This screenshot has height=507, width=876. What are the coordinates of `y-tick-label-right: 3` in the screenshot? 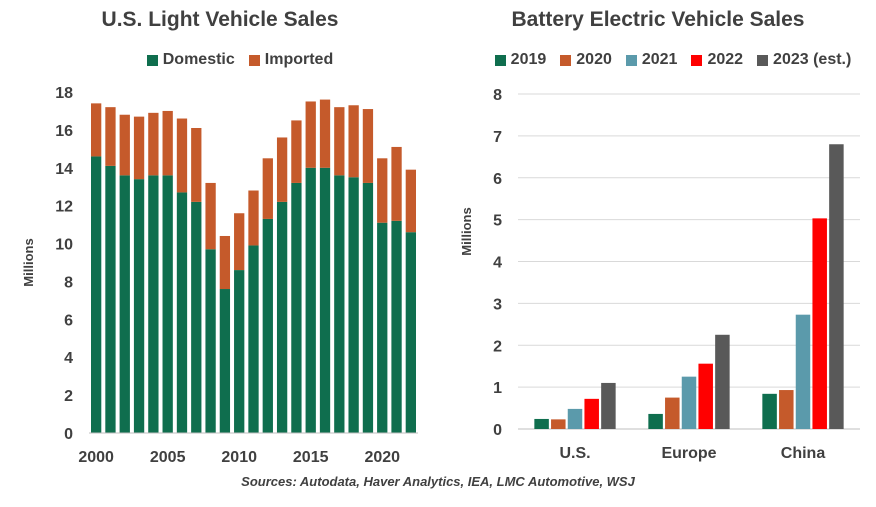 It's located at (497, 304).